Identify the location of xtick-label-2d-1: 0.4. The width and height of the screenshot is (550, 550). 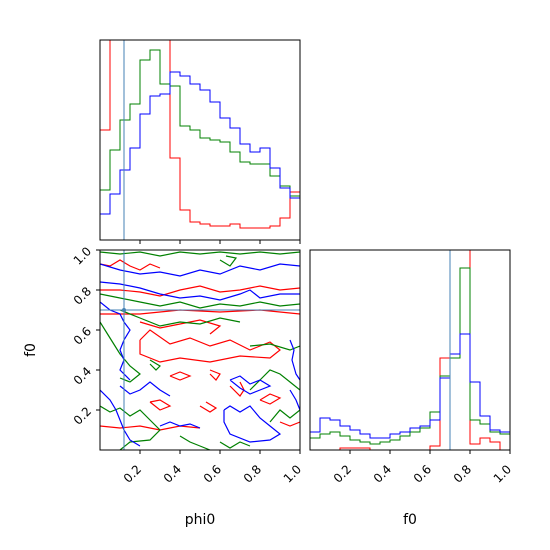
(172, 473).